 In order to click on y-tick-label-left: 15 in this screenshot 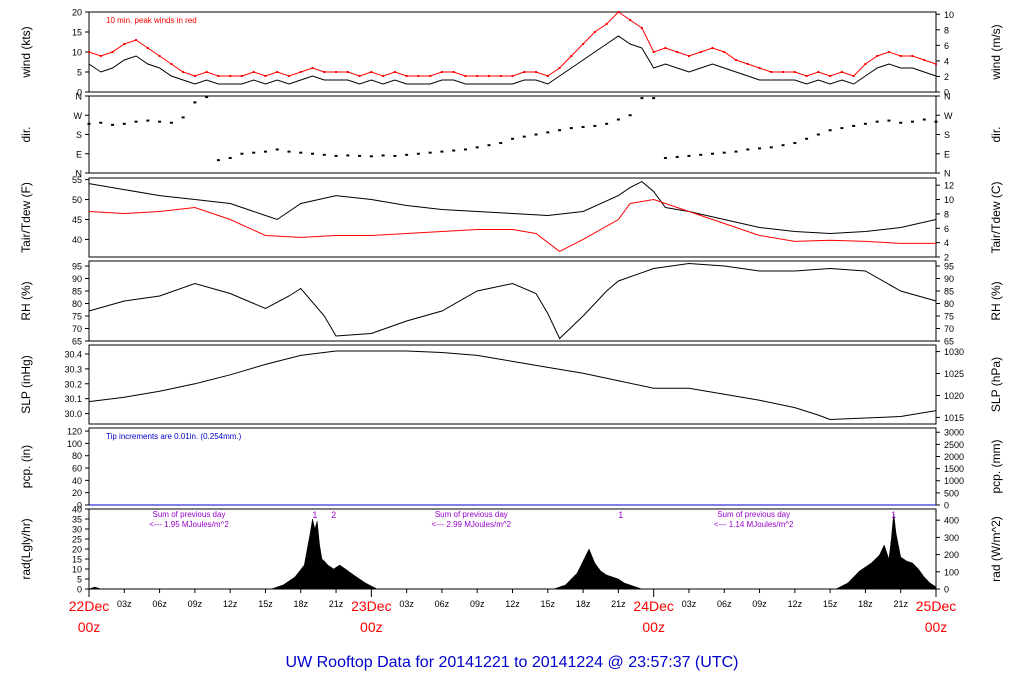, I will do `click(77, 33)`.